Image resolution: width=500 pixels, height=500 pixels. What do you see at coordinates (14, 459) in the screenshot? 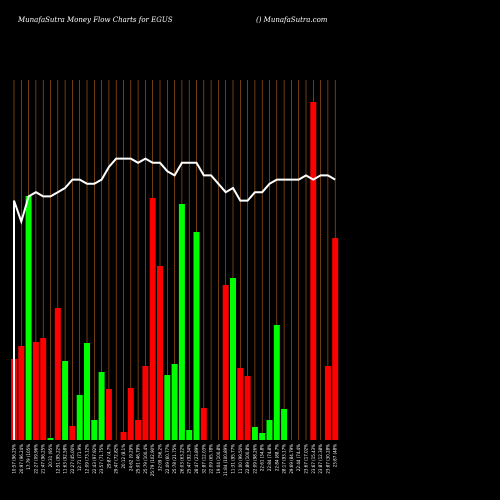
I see `x-tick-label: 10:57 (96.25%` at bounding box center [14, 459].